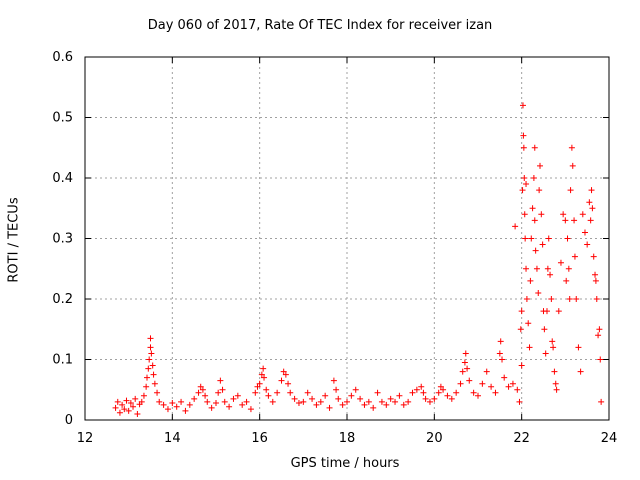 This screenshot has height=480, width=640. Describe the element at coordinates (259, 438) in the screenshot. I see `x-tick-label: 16` at that location.